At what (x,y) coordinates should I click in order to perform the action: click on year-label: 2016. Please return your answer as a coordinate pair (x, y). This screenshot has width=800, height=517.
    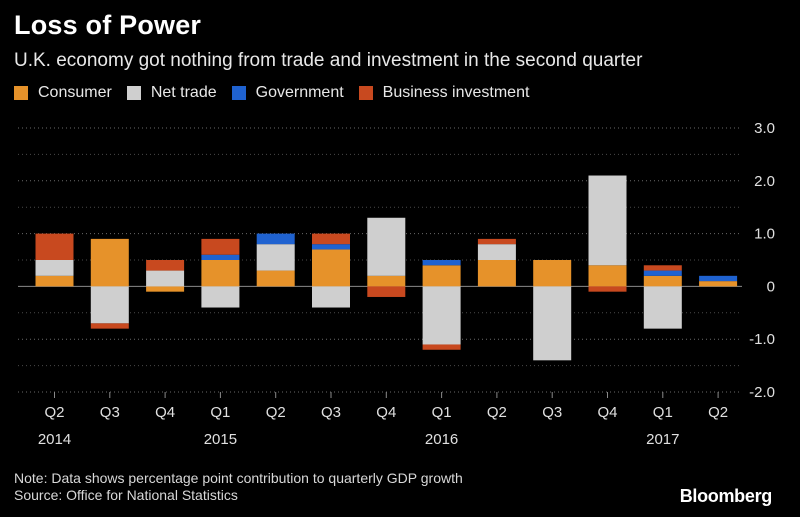
    Looking at the image, I should click on (441, 439).